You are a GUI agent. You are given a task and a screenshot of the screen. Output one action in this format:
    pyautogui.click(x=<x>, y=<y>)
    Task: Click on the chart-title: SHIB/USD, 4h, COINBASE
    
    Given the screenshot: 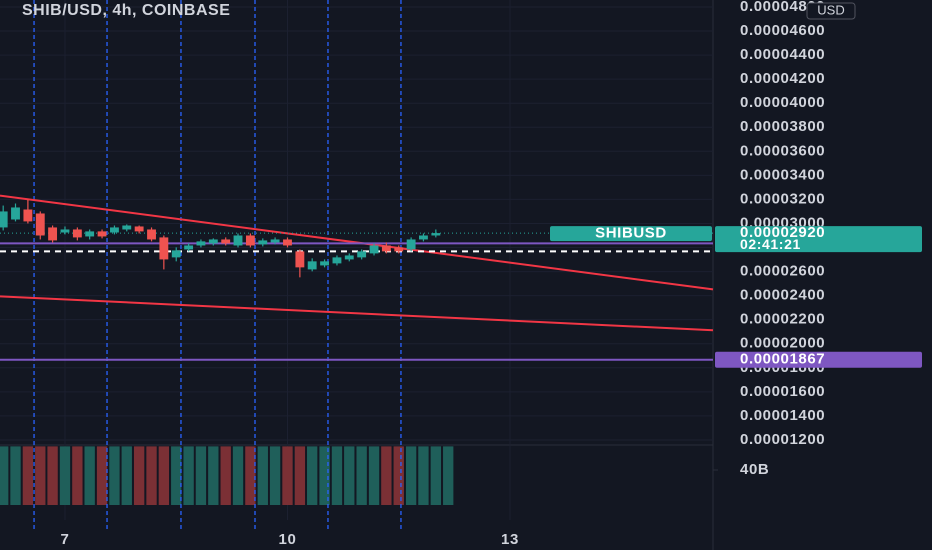 What is the action you would take?
    pyautogui.click(x=126, y=10)
    